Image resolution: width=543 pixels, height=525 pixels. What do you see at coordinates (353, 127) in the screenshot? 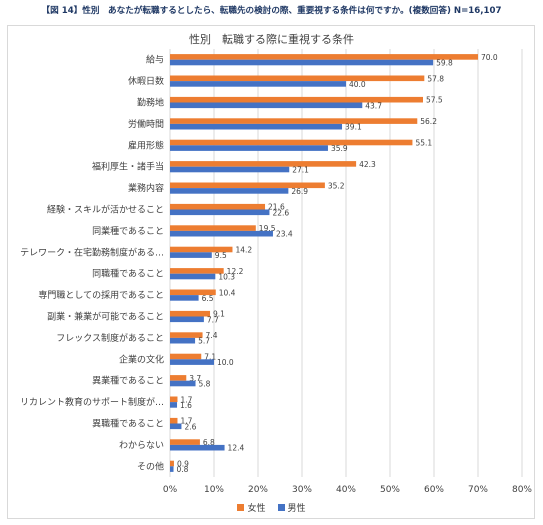
I see `data-label-male: 39.1` at bounding box center [353, 127].